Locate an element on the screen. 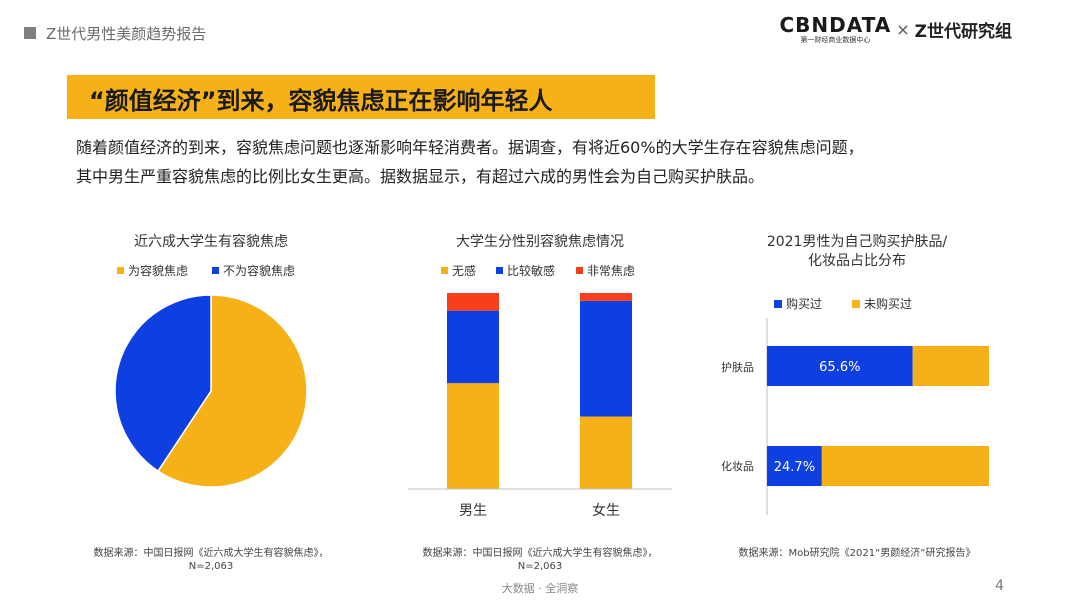 The image size is (1080, 610). hbar-skincare-bought is located at coordinates (840, 366).